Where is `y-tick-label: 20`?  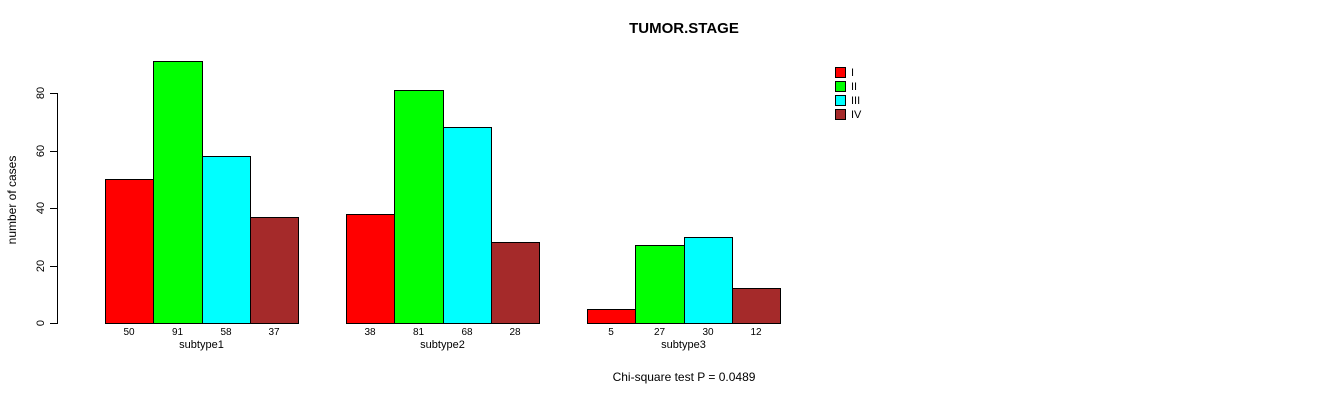 y-tick-label: 20 is located at coordinates (41, 265).